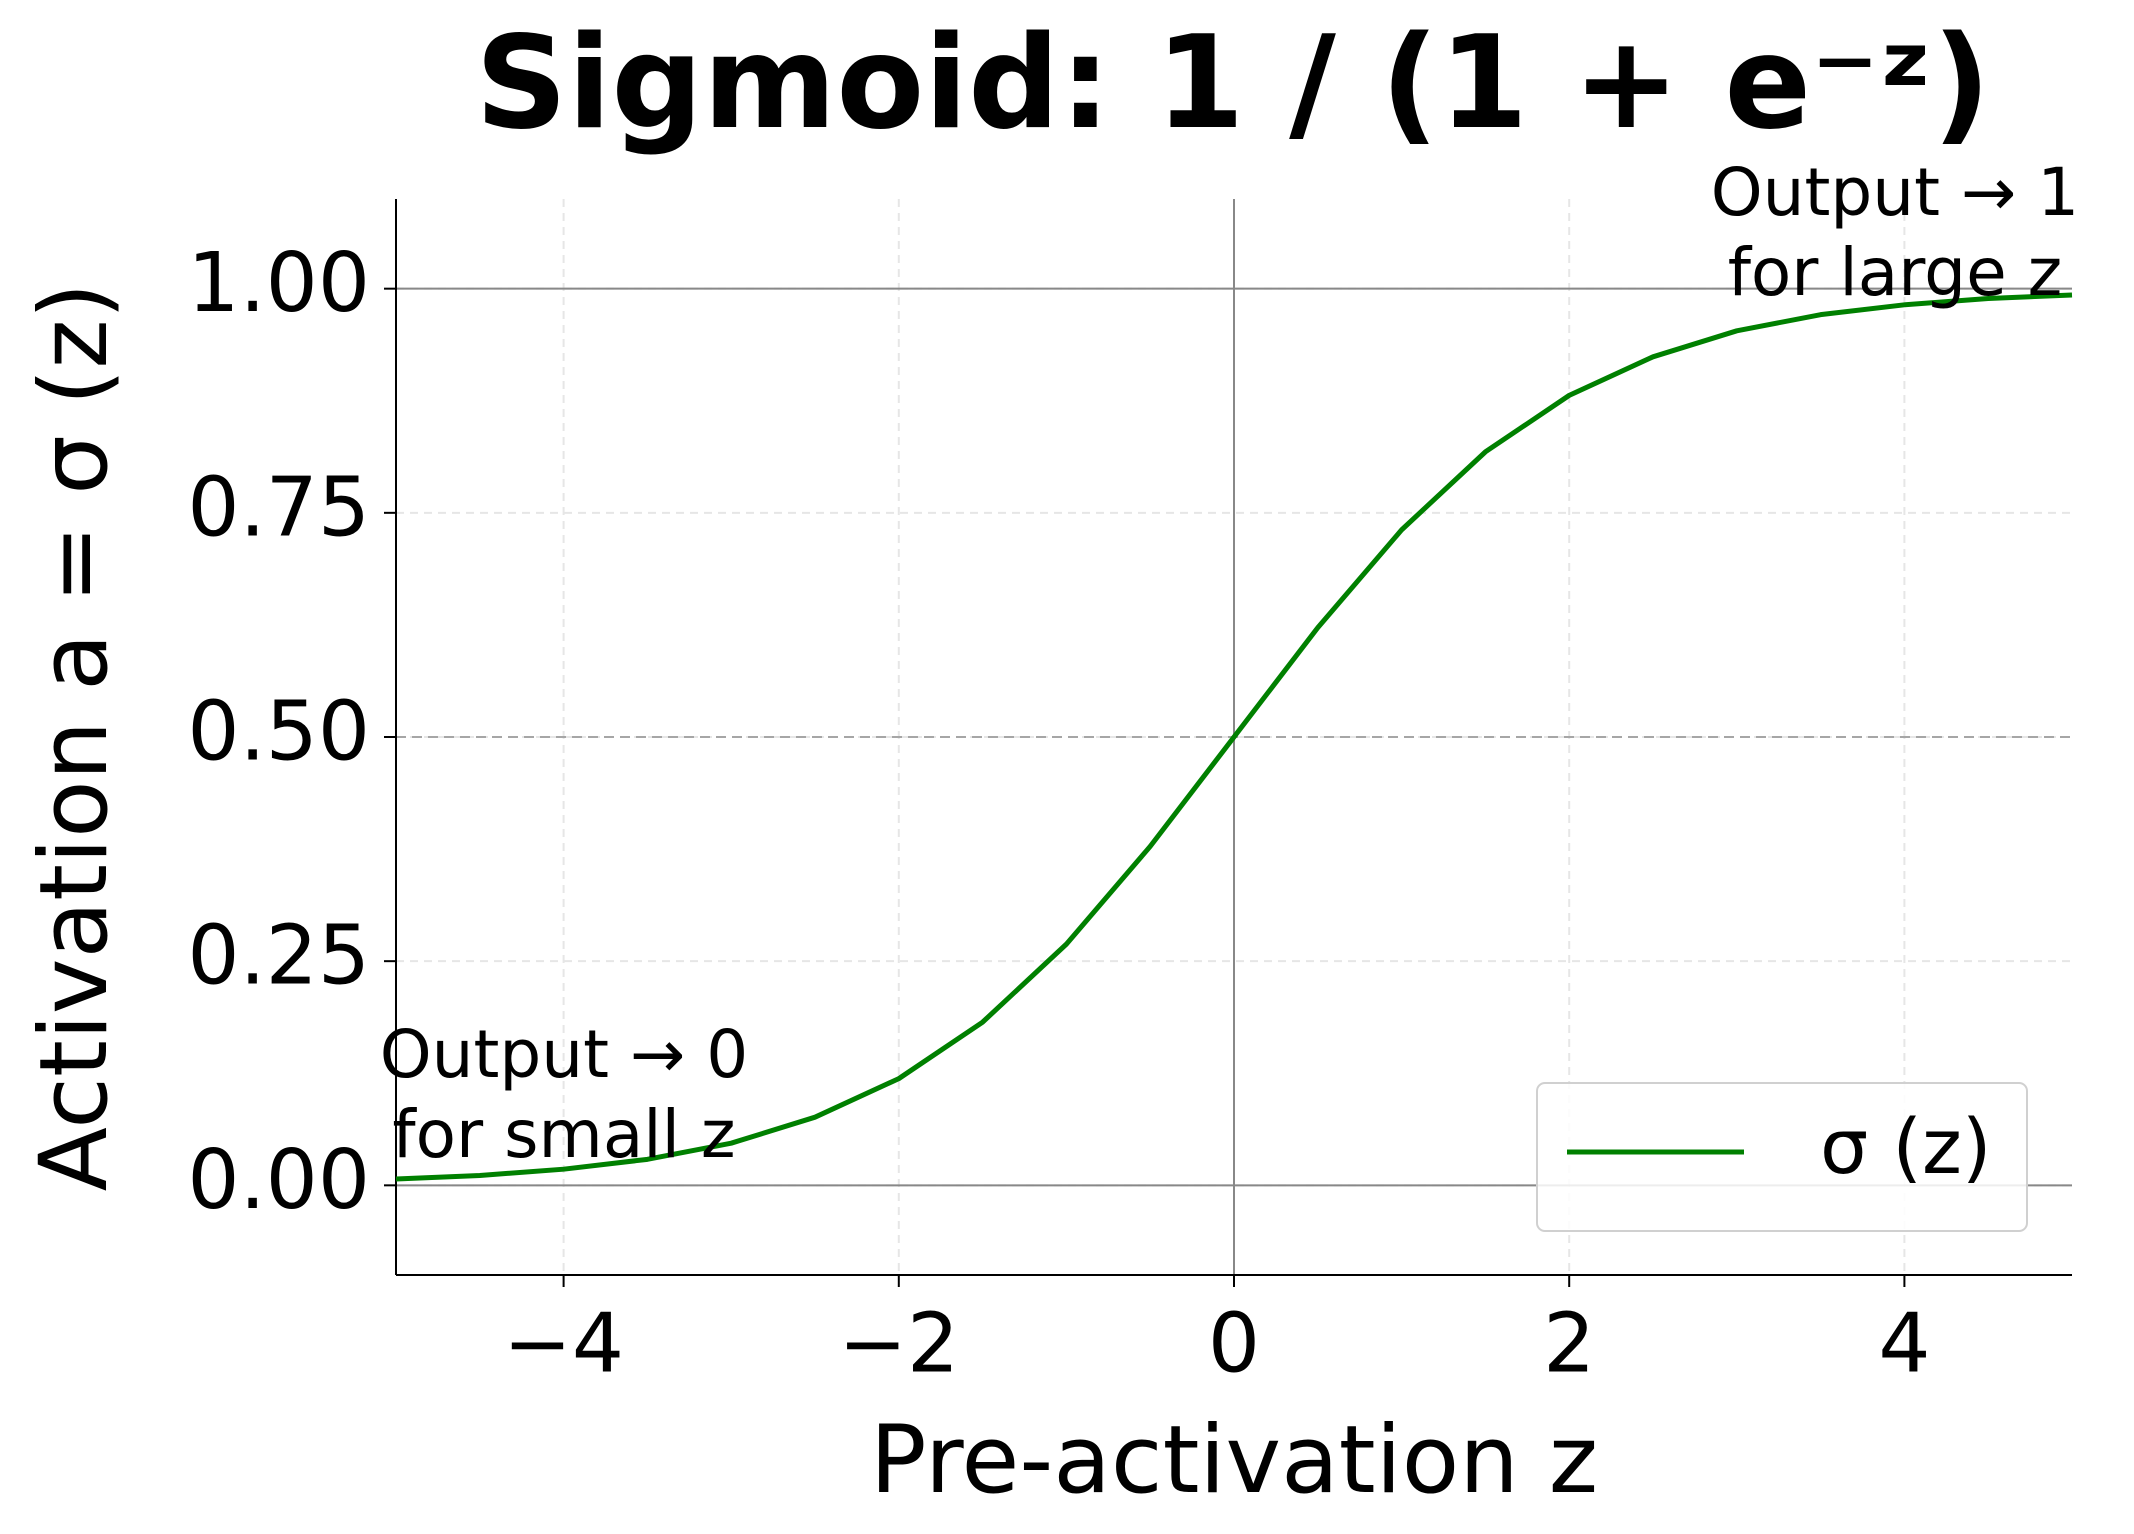  What do you see at coordinates (1234, 1343) in the screenshot?
I see `x-tick-label: 0` at bounding box center [1234, 1343].